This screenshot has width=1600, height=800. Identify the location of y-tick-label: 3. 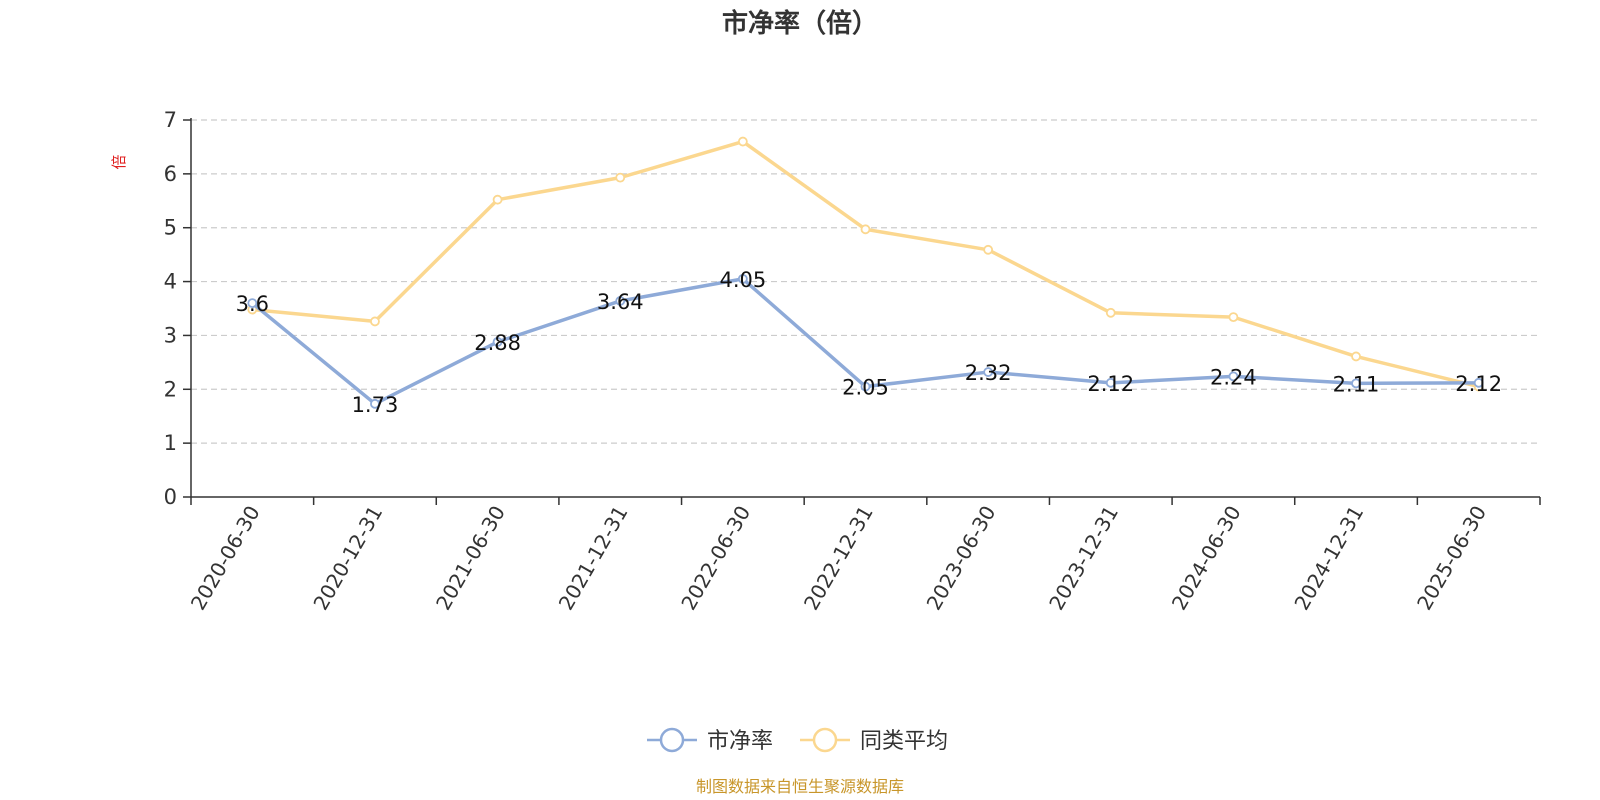
(170, 335).